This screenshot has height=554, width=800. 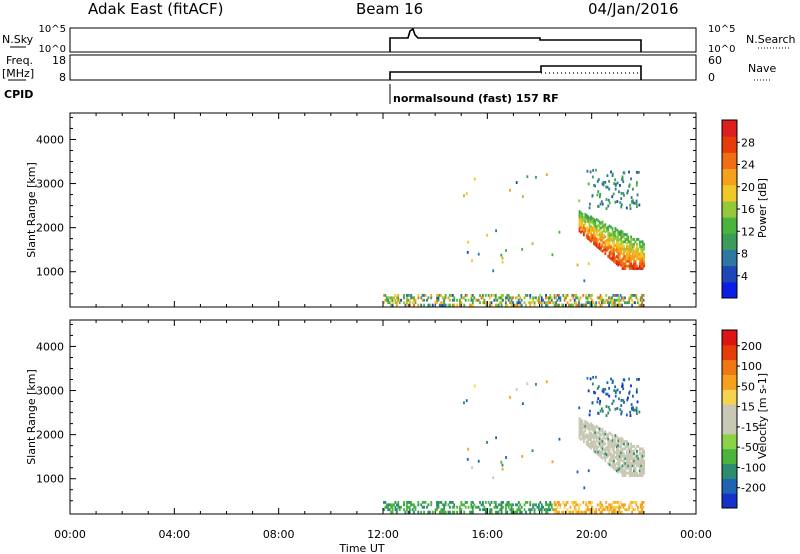 I want to click on nsky-trace, so click(x=515, y=39).